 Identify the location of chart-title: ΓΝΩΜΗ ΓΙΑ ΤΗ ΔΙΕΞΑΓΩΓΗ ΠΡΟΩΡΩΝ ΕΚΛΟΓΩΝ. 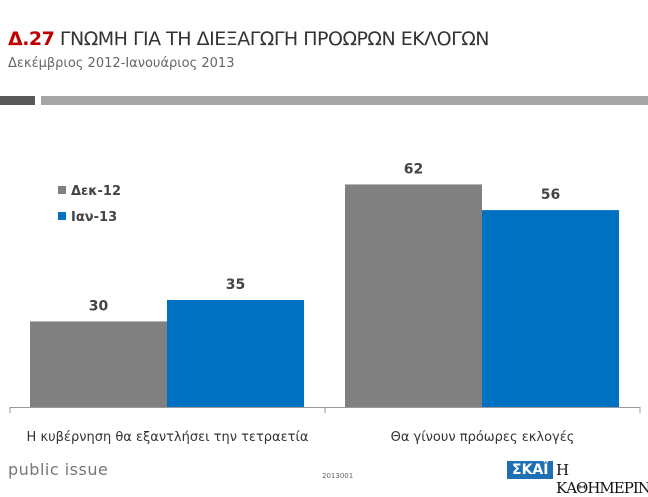
(274, 39).